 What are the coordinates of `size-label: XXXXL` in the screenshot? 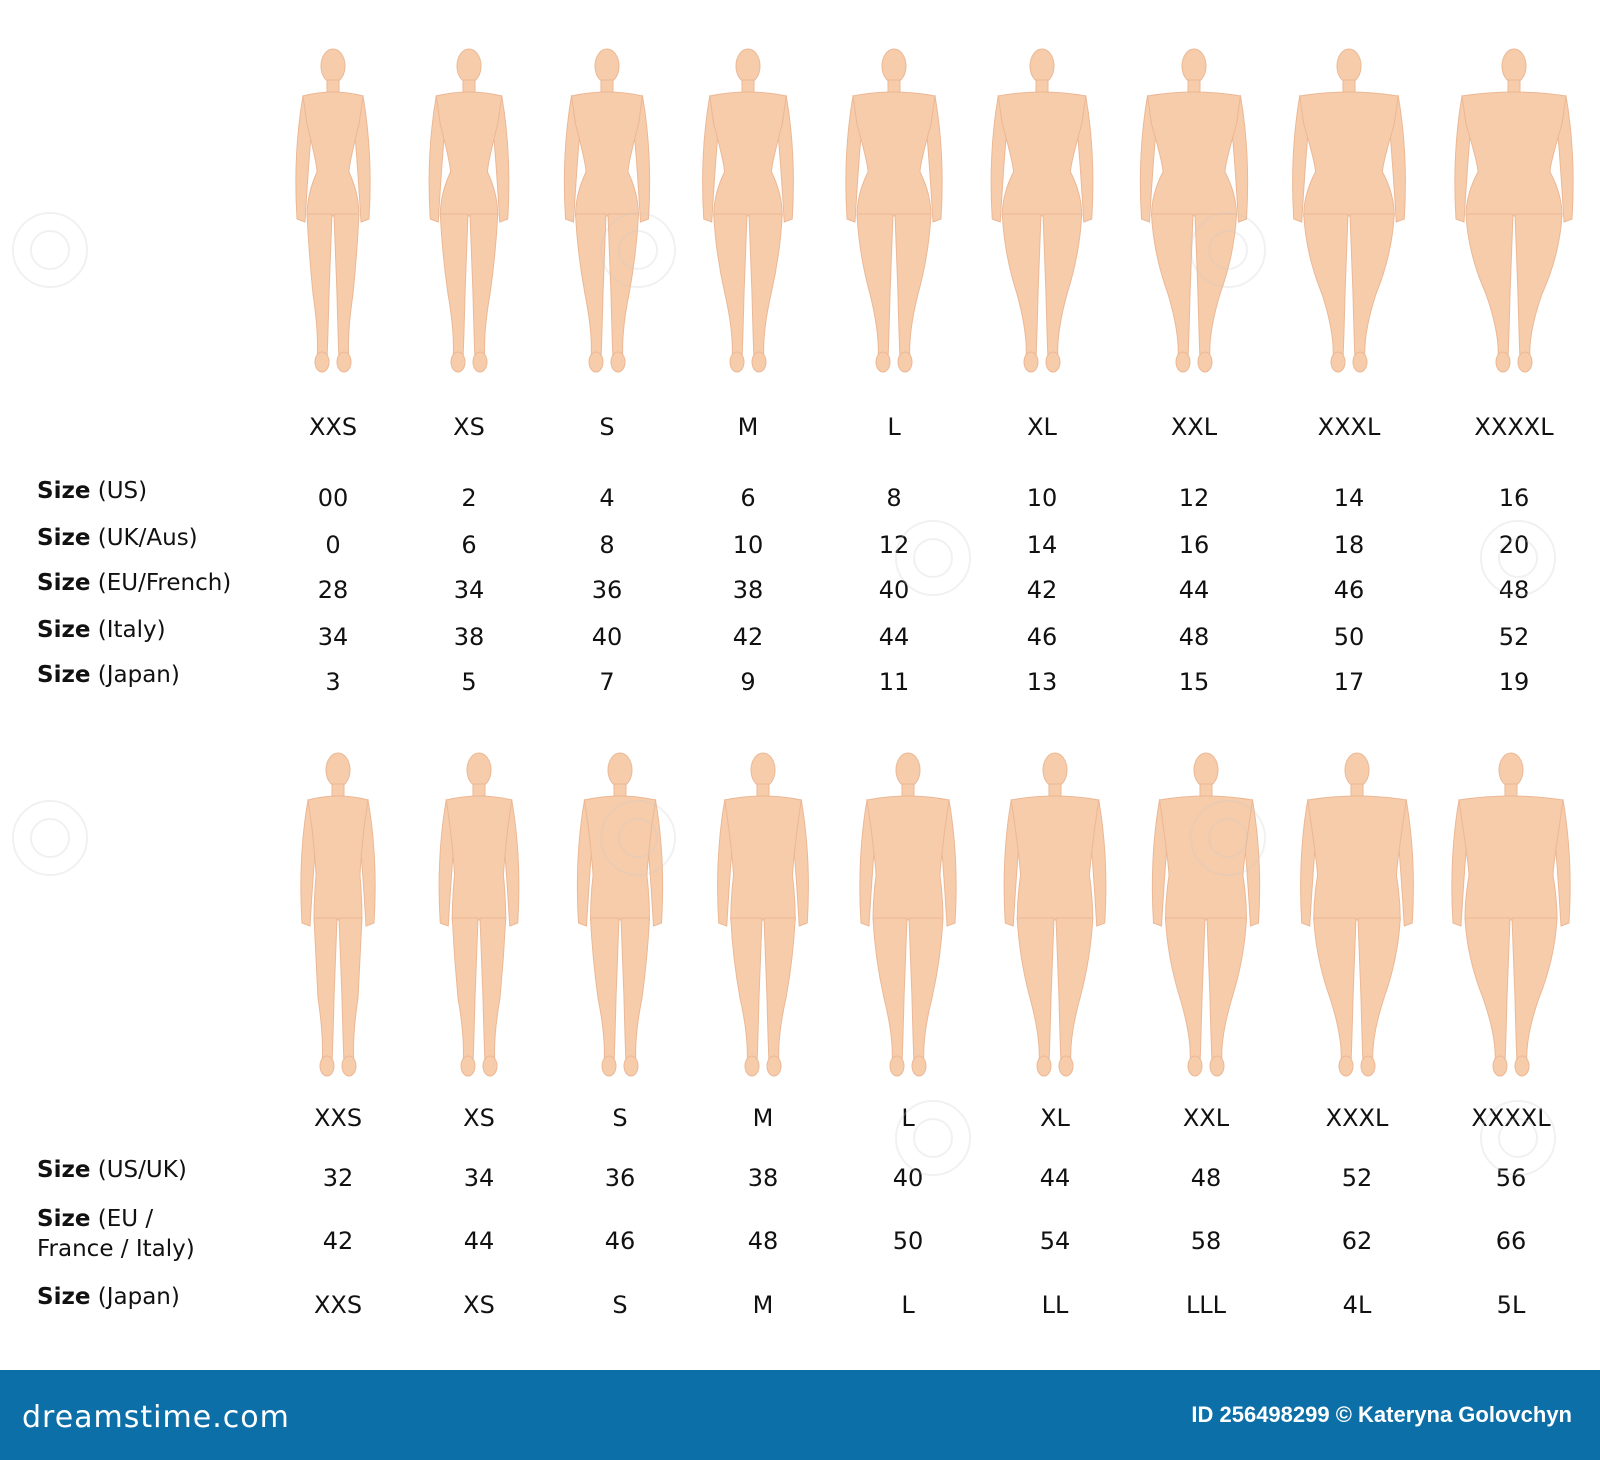 It's located at (1514, 427).